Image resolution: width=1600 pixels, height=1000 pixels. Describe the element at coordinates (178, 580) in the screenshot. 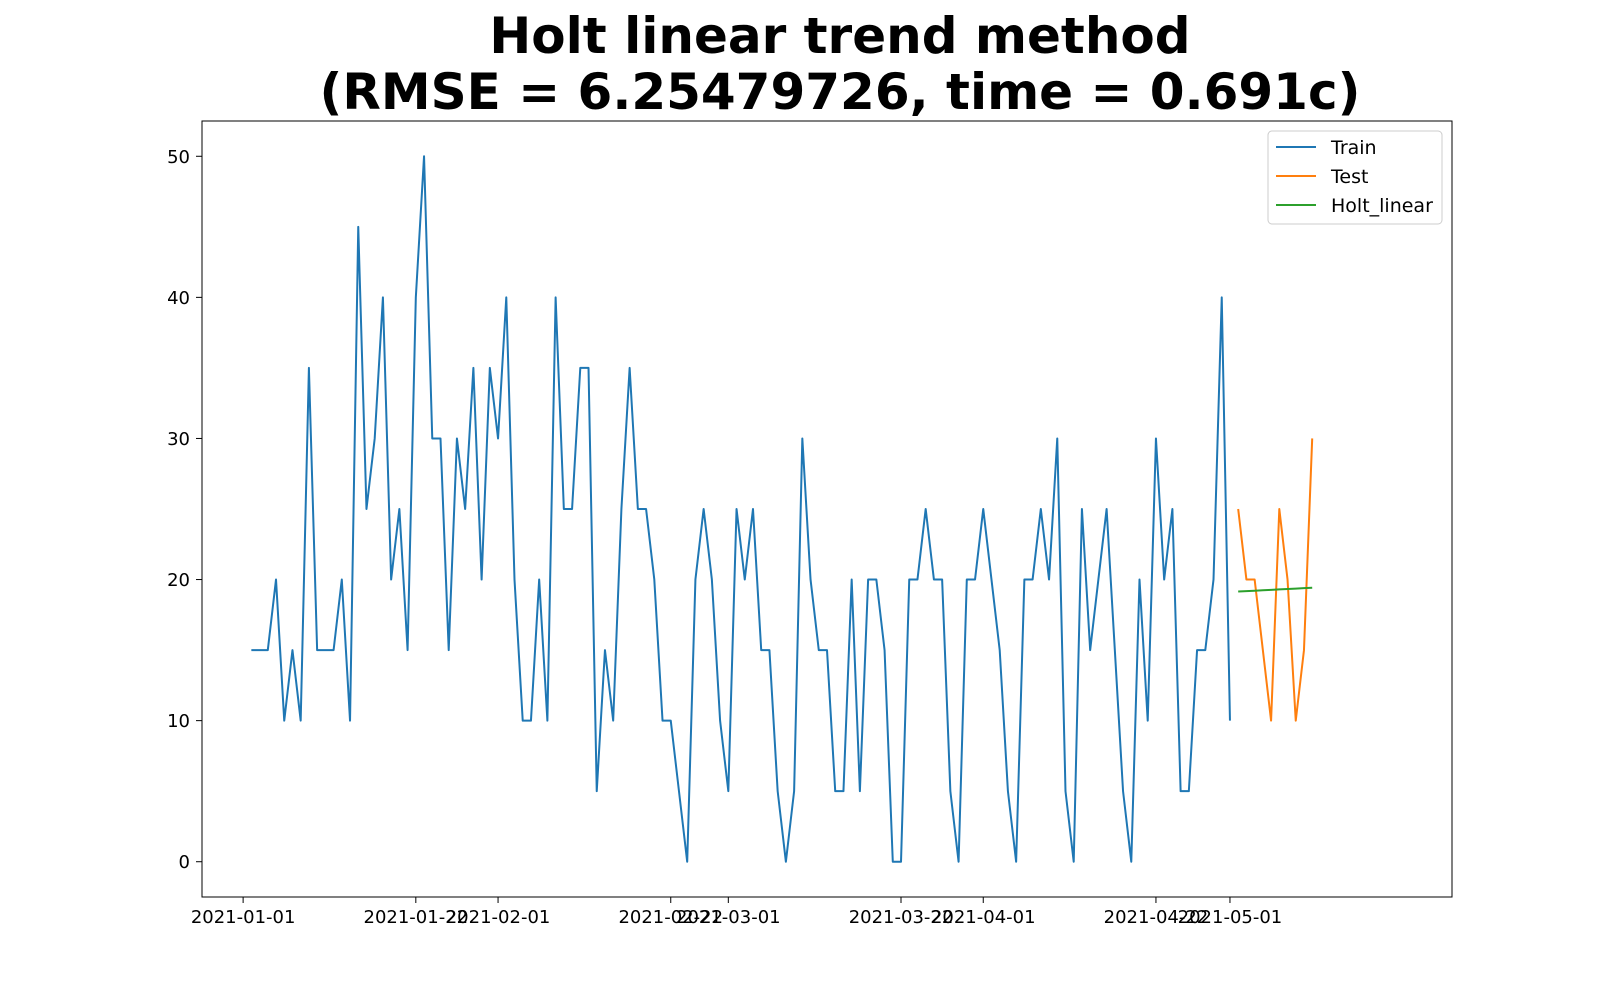

I see `y-tick-label: 20` at that location.